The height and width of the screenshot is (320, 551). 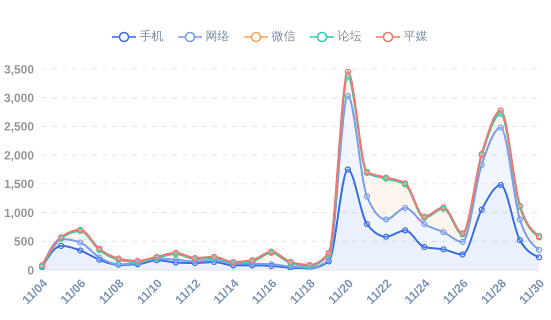 What do you see at coordinates (284, 36) in the screenshot?
I see `legend-label: 微信` at bounding box center [284, 36].